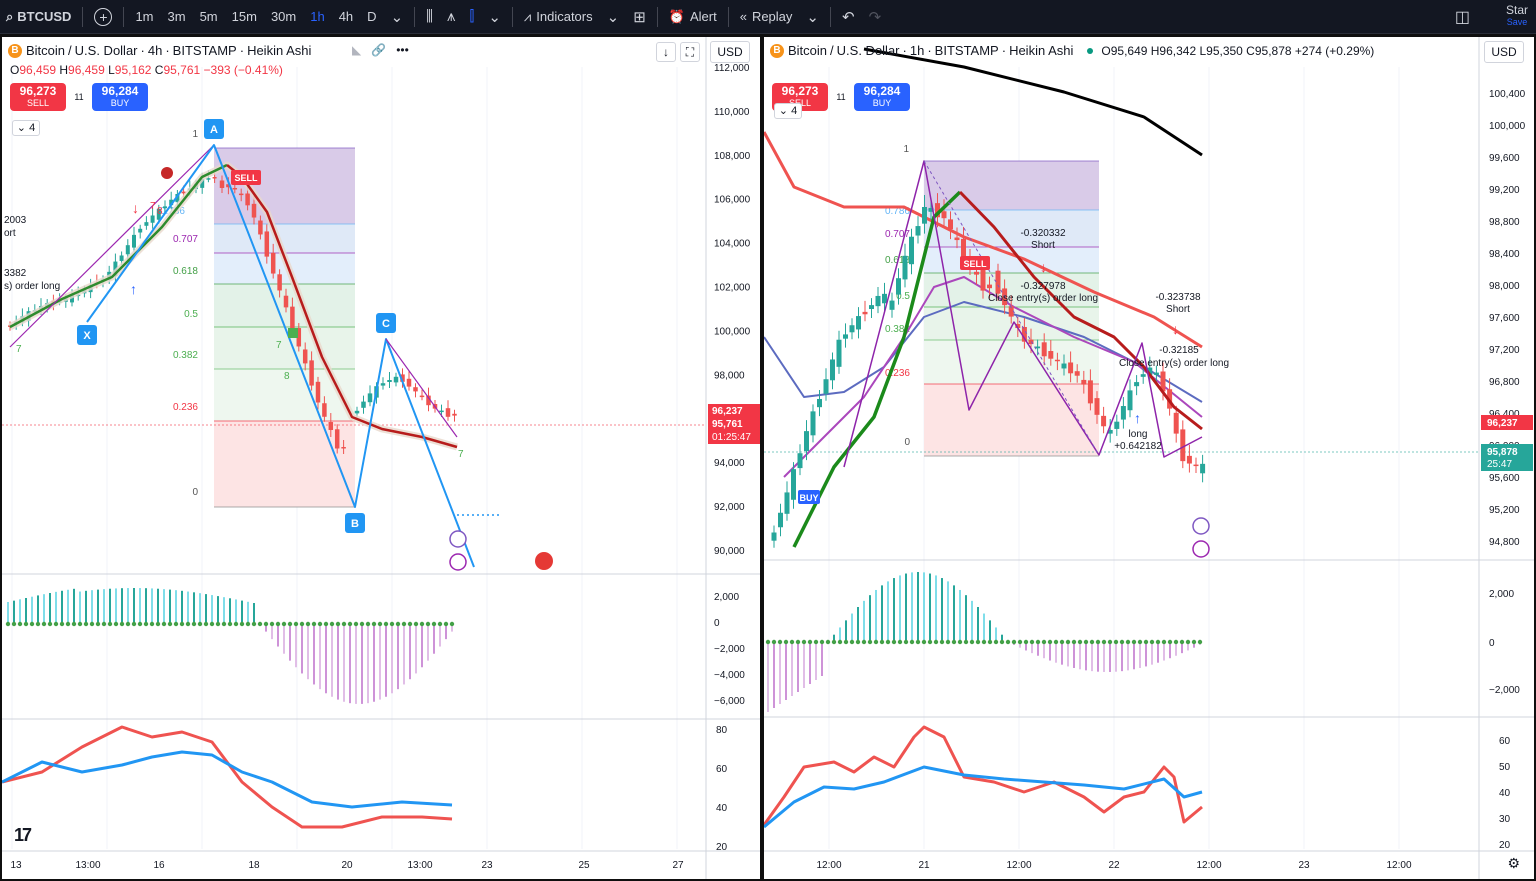 The height and width of the screenshot is (881, 1536). I want to click on left-sell-button: 96,273 SELL, so click(38, 97).